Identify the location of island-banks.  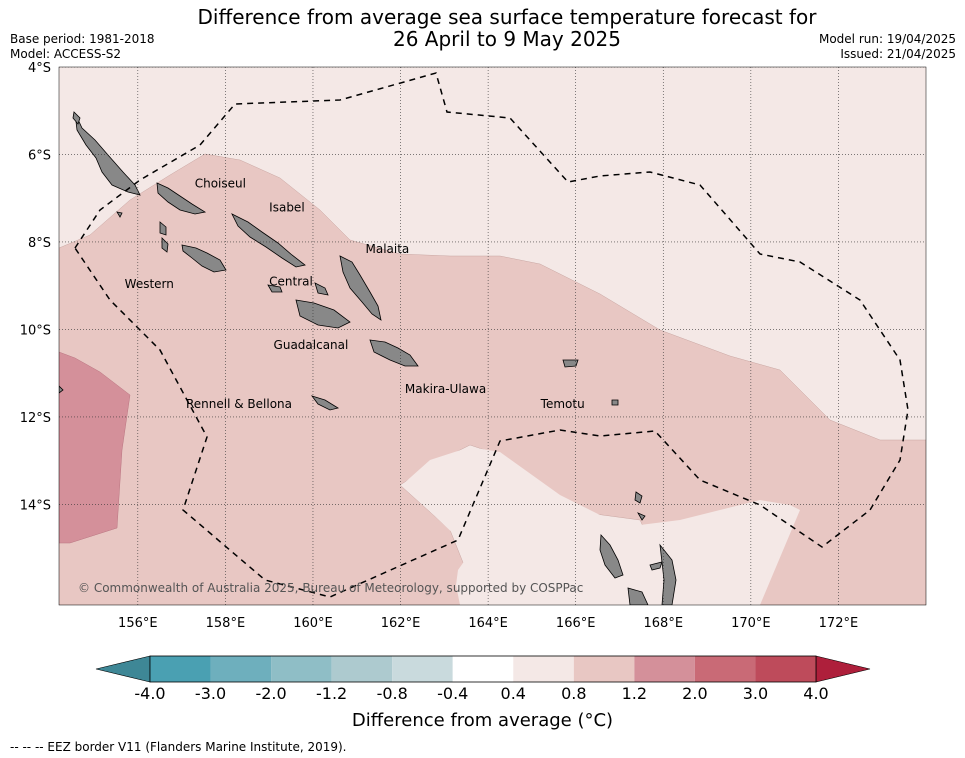
(638, 497).